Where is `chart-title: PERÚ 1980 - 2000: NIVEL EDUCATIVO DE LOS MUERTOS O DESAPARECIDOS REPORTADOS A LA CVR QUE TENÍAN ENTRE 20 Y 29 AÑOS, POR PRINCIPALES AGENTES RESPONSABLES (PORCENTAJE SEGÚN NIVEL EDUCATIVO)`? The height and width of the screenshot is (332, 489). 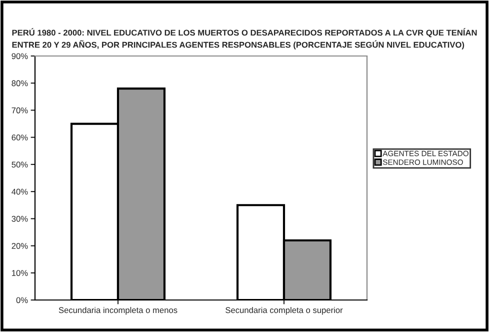
chart-title: PERÚ 1980 - 2000: NIVEL EDUCATIVO DE LOS MUERTOS O DESAPARECIDOS REPORTADOS A LA CVR QUE TENÍAN ENTRE 20 Y 29 AÑOS, POR PRINCIPALES AGENTES RESPONSABLES (PORCENTAJE SEGÚN NIVEL EDUCATIVO) is located at coordinates (244, 39).